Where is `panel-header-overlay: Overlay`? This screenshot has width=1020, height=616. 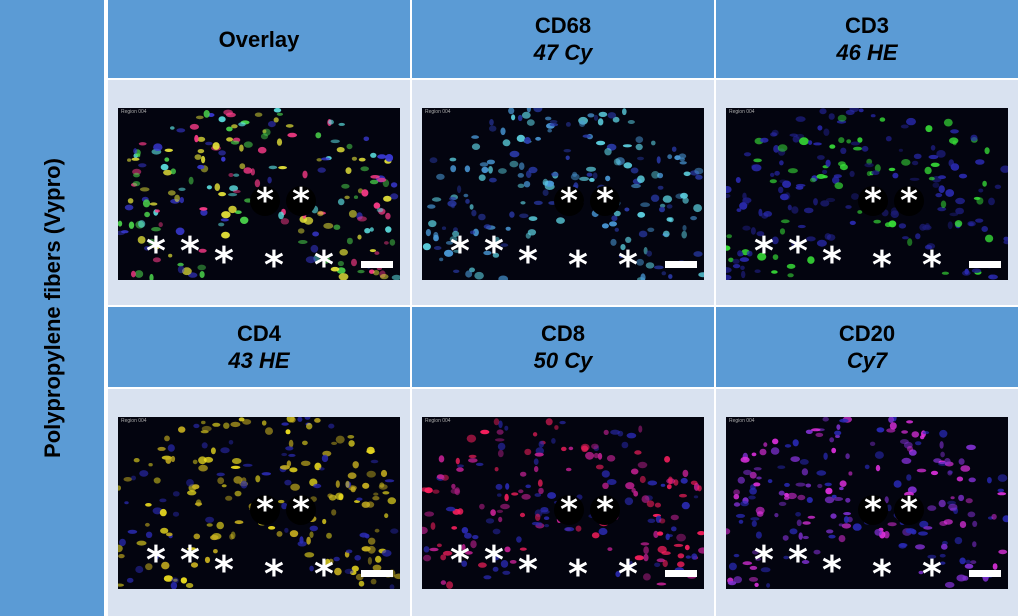 panel-header-overlay: Overlay is located at coordinates (259, 39).